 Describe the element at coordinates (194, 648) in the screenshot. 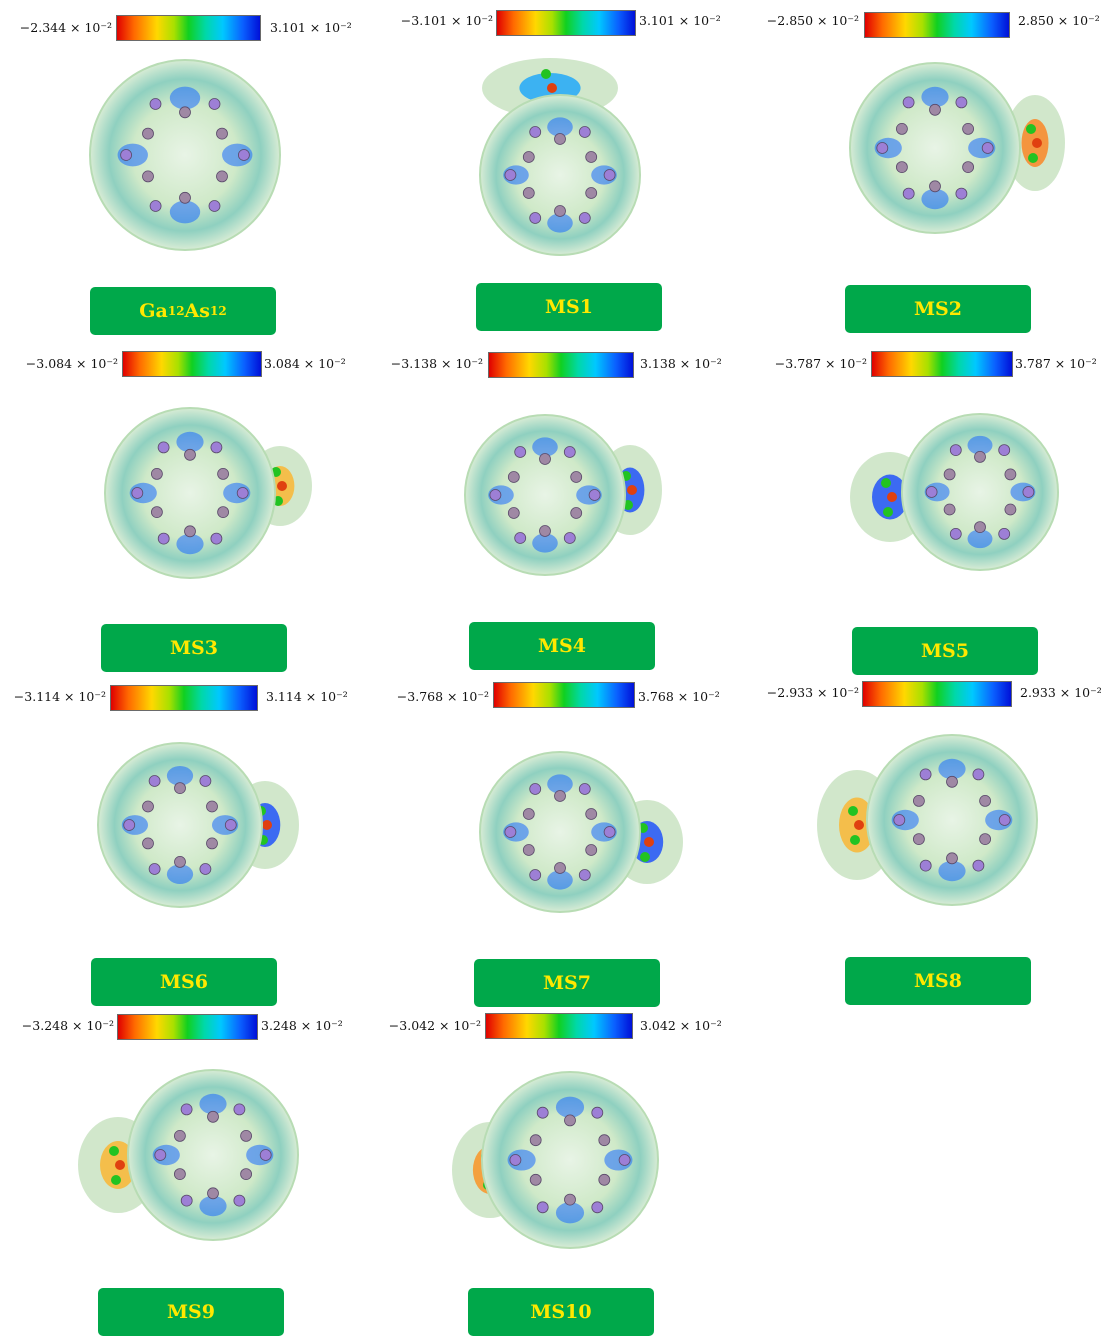

I see `label-ms3: MS3` at that location.